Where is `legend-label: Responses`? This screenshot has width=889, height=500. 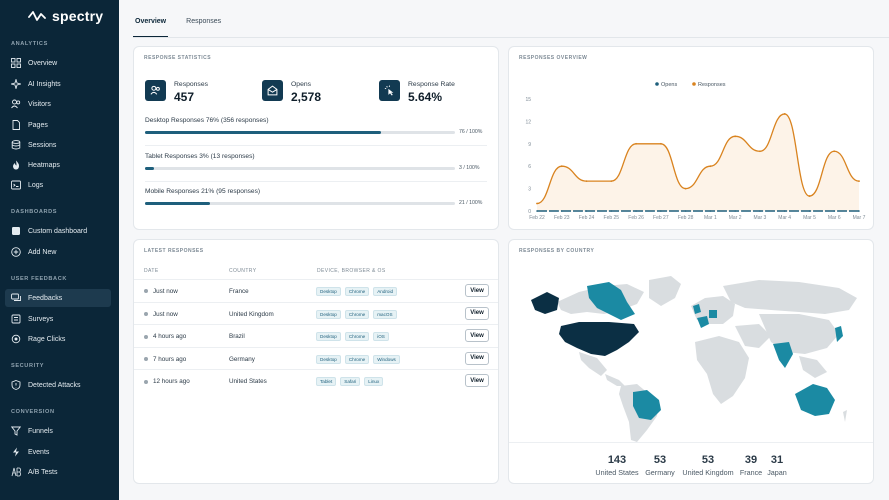
legend-label: Responses is located at coordinates (712, 85).